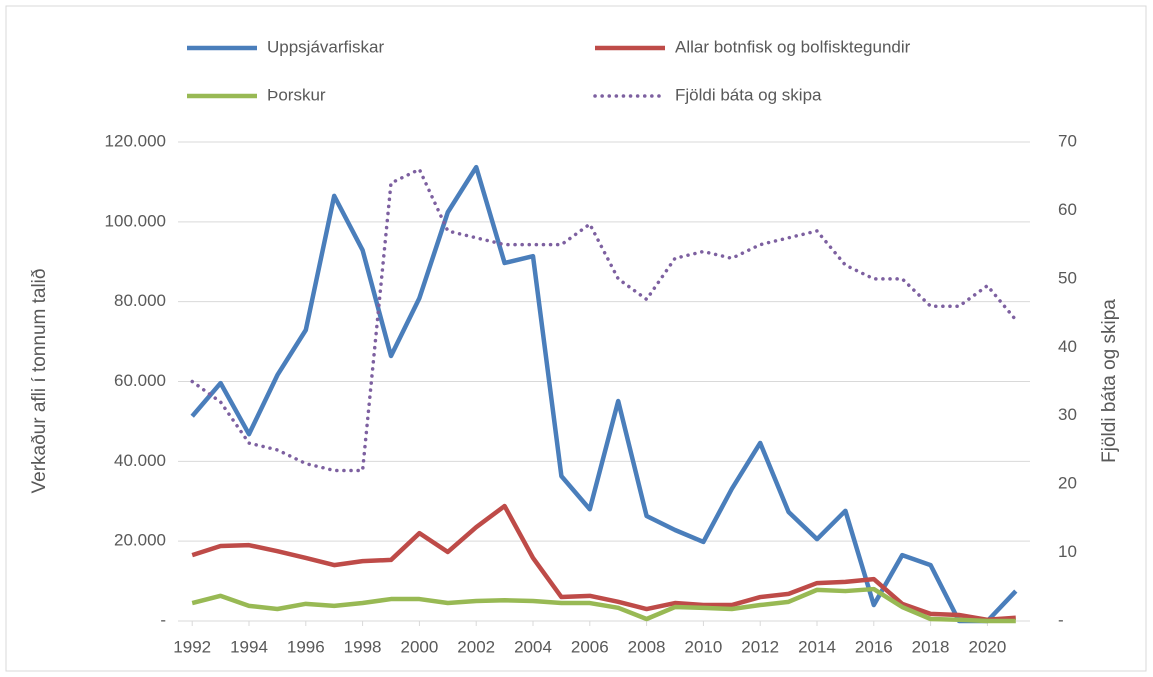 The width and height of the screenshot is (1153, 677). What do you see at coordinates (192, 646) in the screenshot?
I see `x-tick-label: 1992` at bounding box center [192, 646].